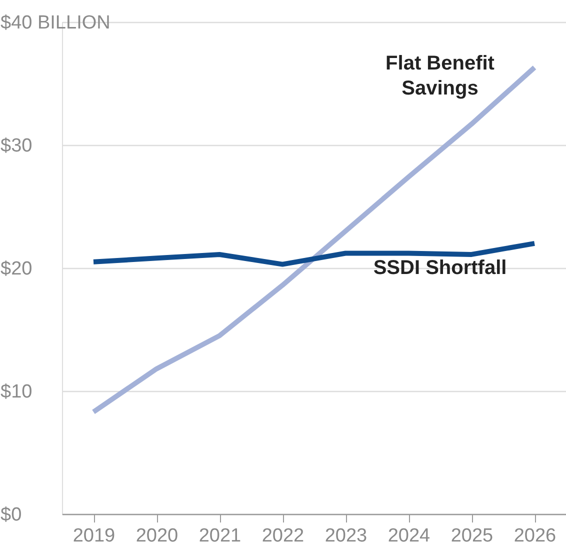 The image size is (566, 560). Describe the element at coordinates (409, 536) in the screenshot. I see `x-tick-label: 2024` at that location.